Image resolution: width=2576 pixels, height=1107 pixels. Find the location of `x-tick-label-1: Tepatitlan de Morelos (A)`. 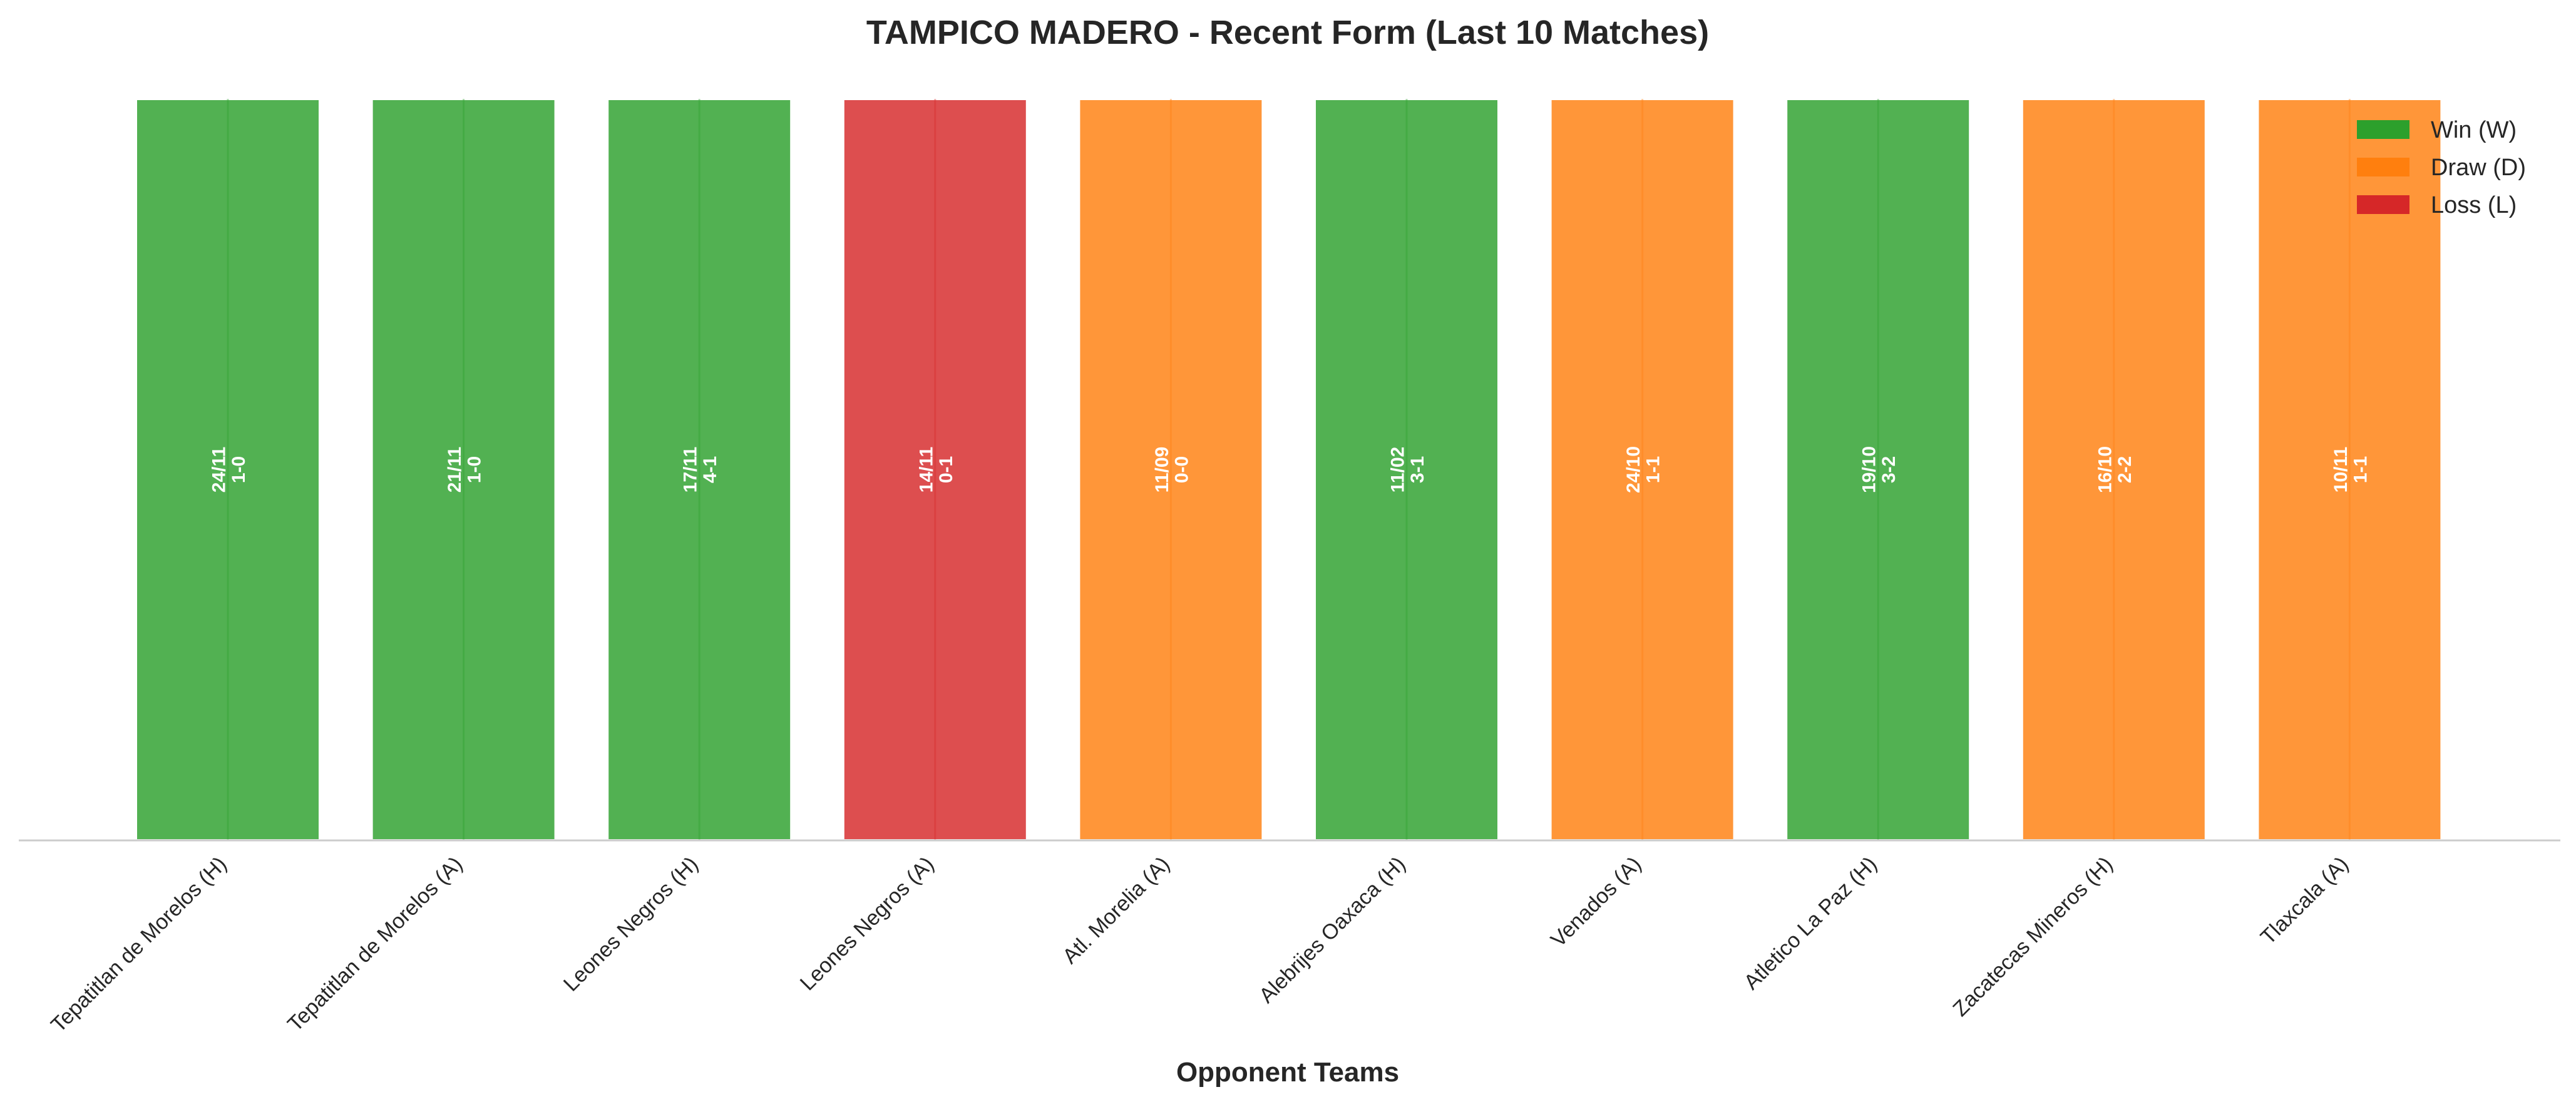

x-tick-label-1: Tepatitlan de Morelos (A) is located at coordinates (375, 944).